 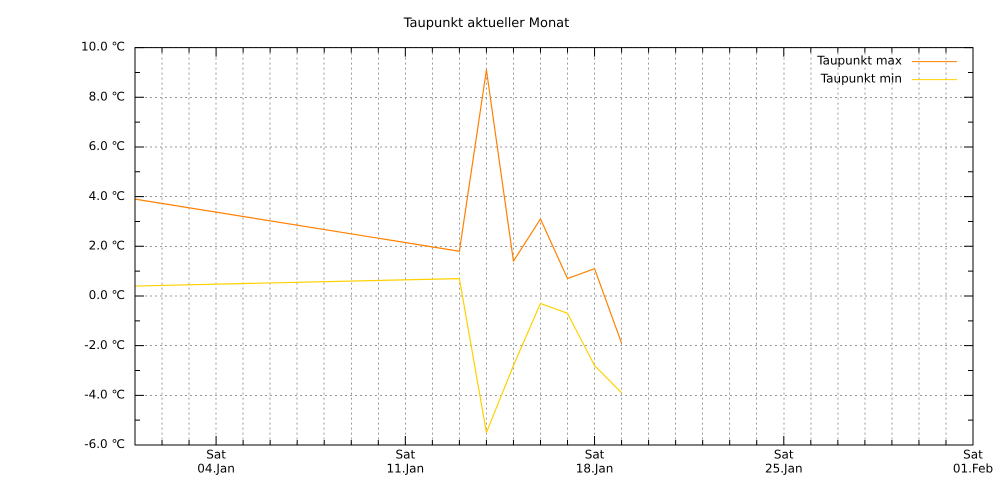 I want to click on y-tick-label: 10.0 ℃, so click(x=102, y=47).